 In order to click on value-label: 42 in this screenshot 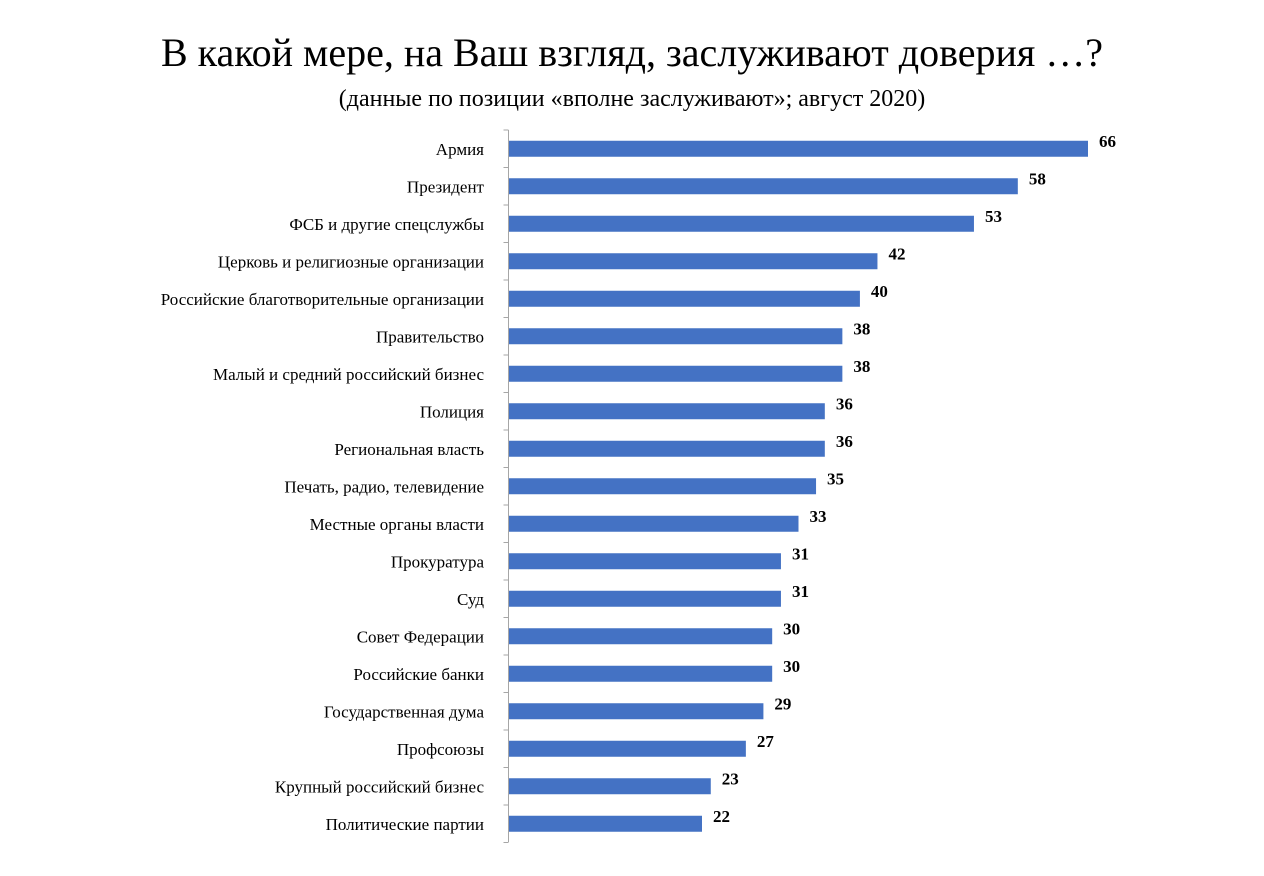, I will do `click(896, 253)`.